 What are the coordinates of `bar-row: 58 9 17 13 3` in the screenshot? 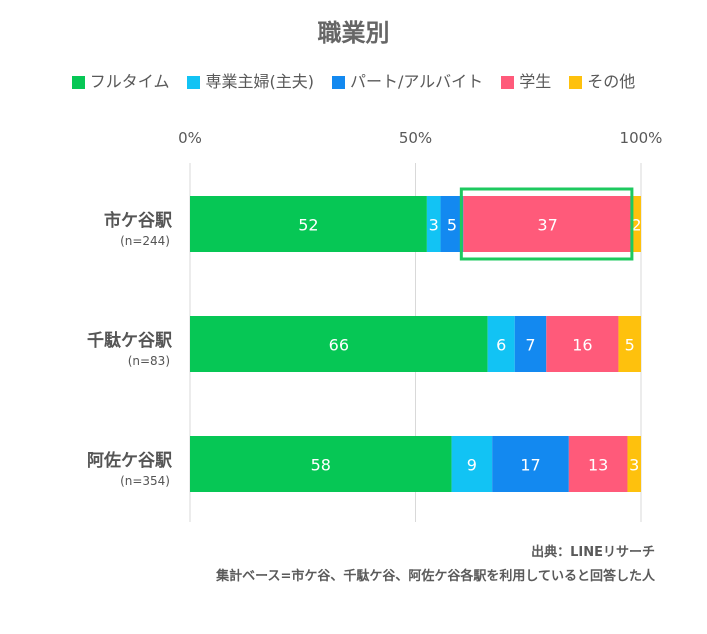 It's located at (415, 464).